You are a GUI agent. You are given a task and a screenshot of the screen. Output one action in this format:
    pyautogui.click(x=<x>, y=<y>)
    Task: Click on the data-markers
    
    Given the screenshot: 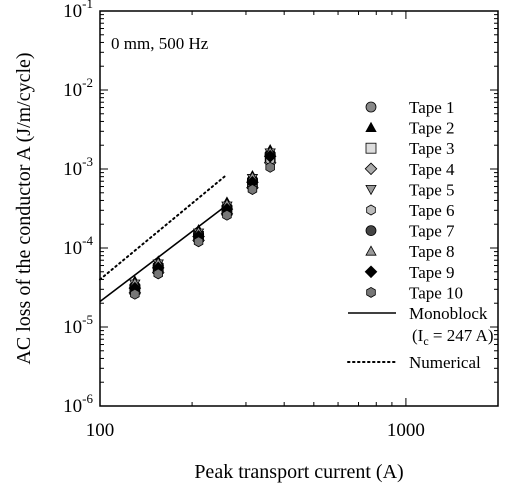 What is the action you would take?
    pyautogui.click(x=202, y=221)
    